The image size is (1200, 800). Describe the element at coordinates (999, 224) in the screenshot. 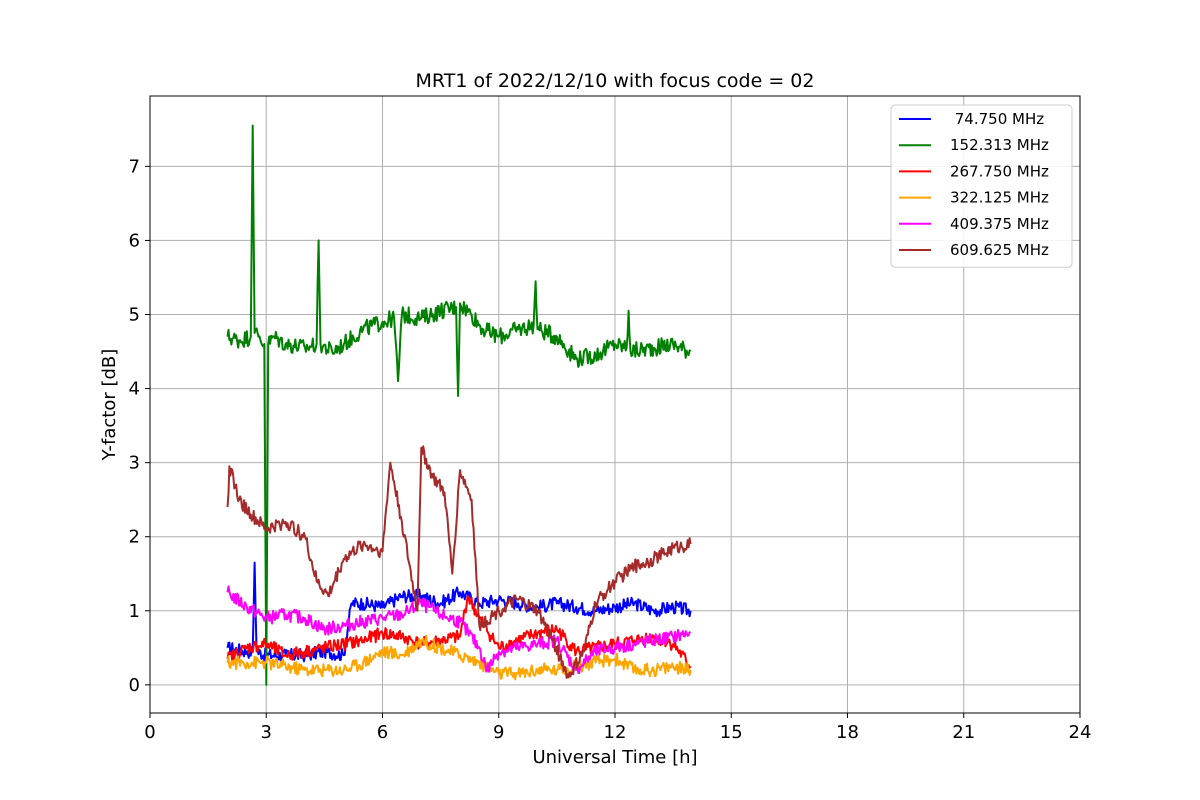

I see `legend-label: 409.375 MHz` at that location.